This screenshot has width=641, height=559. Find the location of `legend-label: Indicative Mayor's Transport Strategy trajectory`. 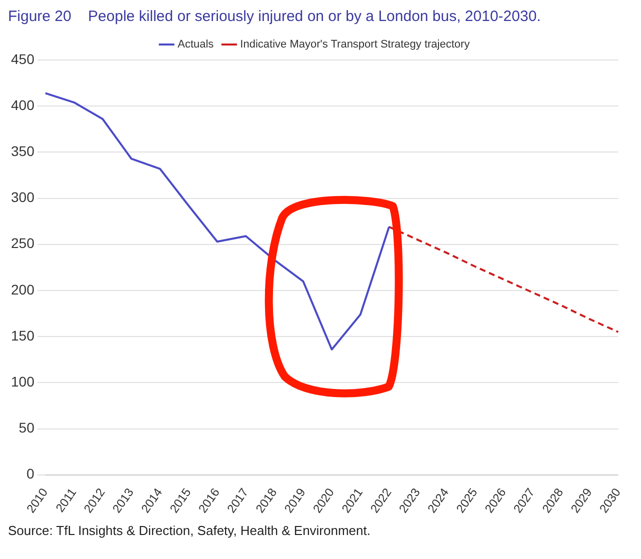

legend-label: Indicative Mayor's Transport Strategy trajectory is located at coordinates (355, 44).